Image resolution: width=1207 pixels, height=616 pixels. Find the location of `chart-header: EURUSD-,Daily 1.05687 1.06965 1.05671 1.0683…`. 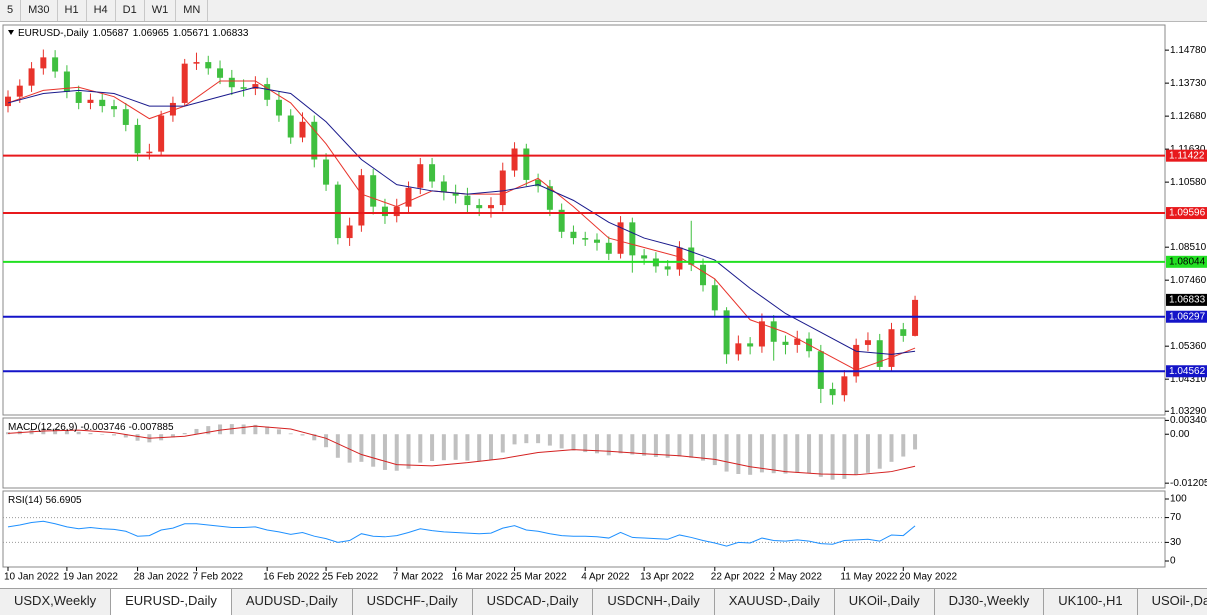

chart-header: EURUSD-,Daily 1.05687 1.06965 1.05671 1.0683… is located at coordinates (133, 33).